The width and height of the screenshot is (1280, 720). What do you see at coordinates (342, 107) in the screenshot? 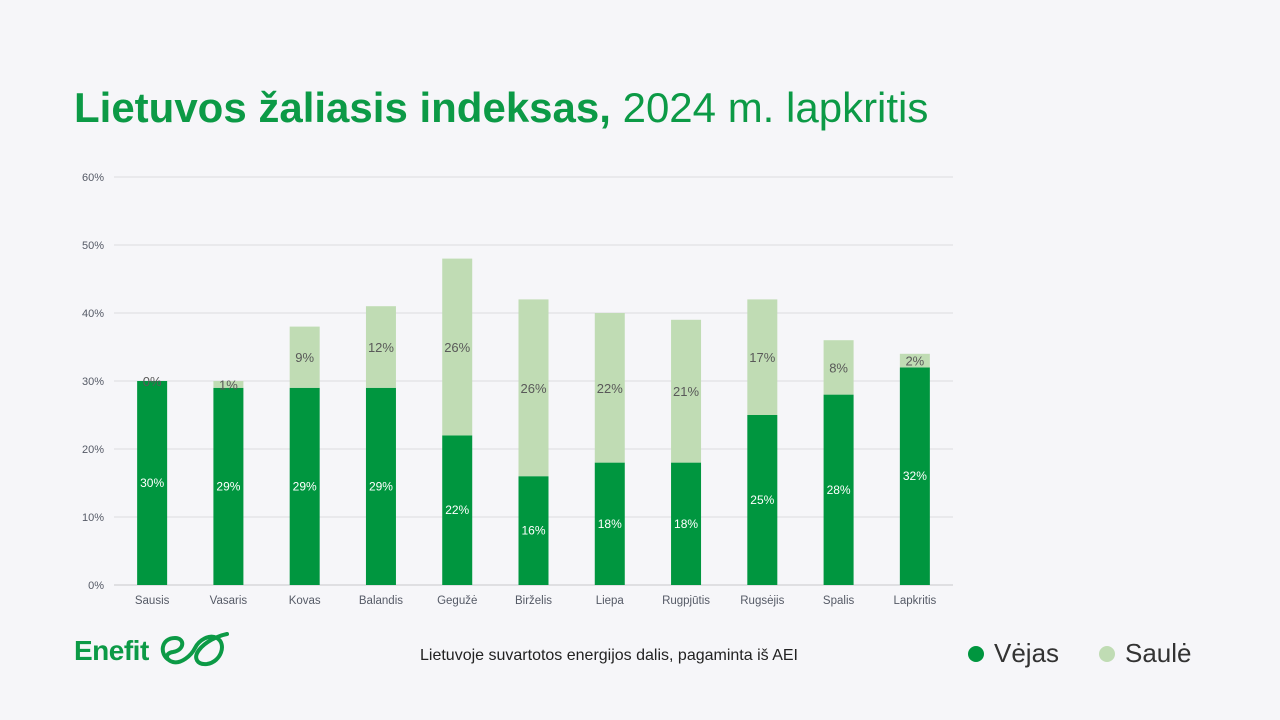
I see `title-bold: Lietuvos žaliasis indeksas,` at bounding box center [342, 107].